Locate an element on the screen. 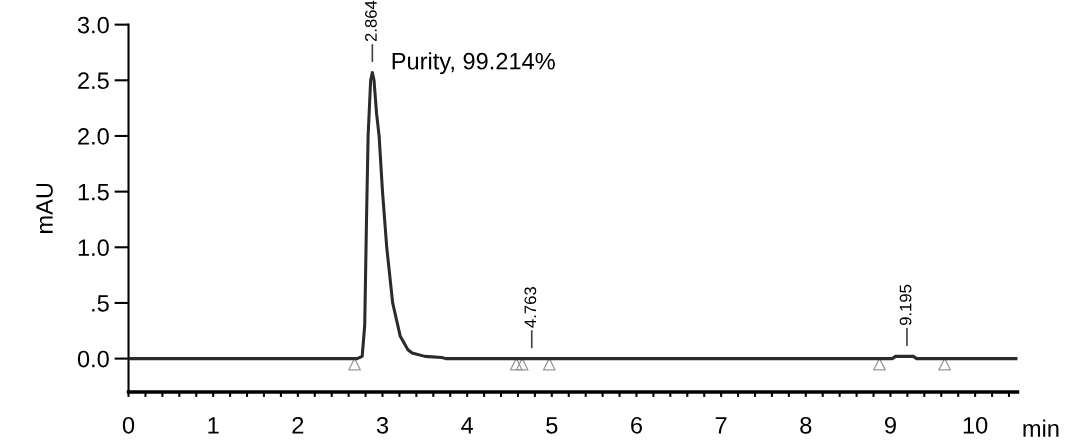  x-tick-label: 8 is located at coordinates (806, 425).